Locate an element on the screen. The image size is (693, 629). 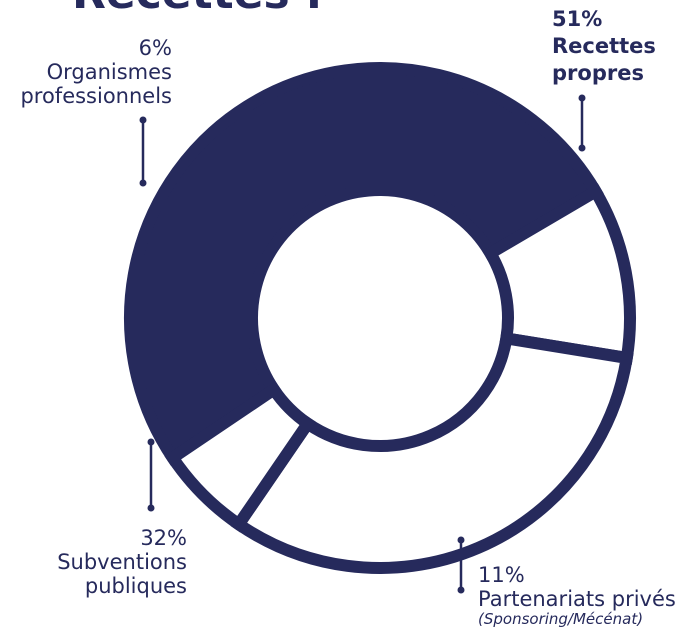
label-organismes-value: 6% is located at coordinates (155, 48).